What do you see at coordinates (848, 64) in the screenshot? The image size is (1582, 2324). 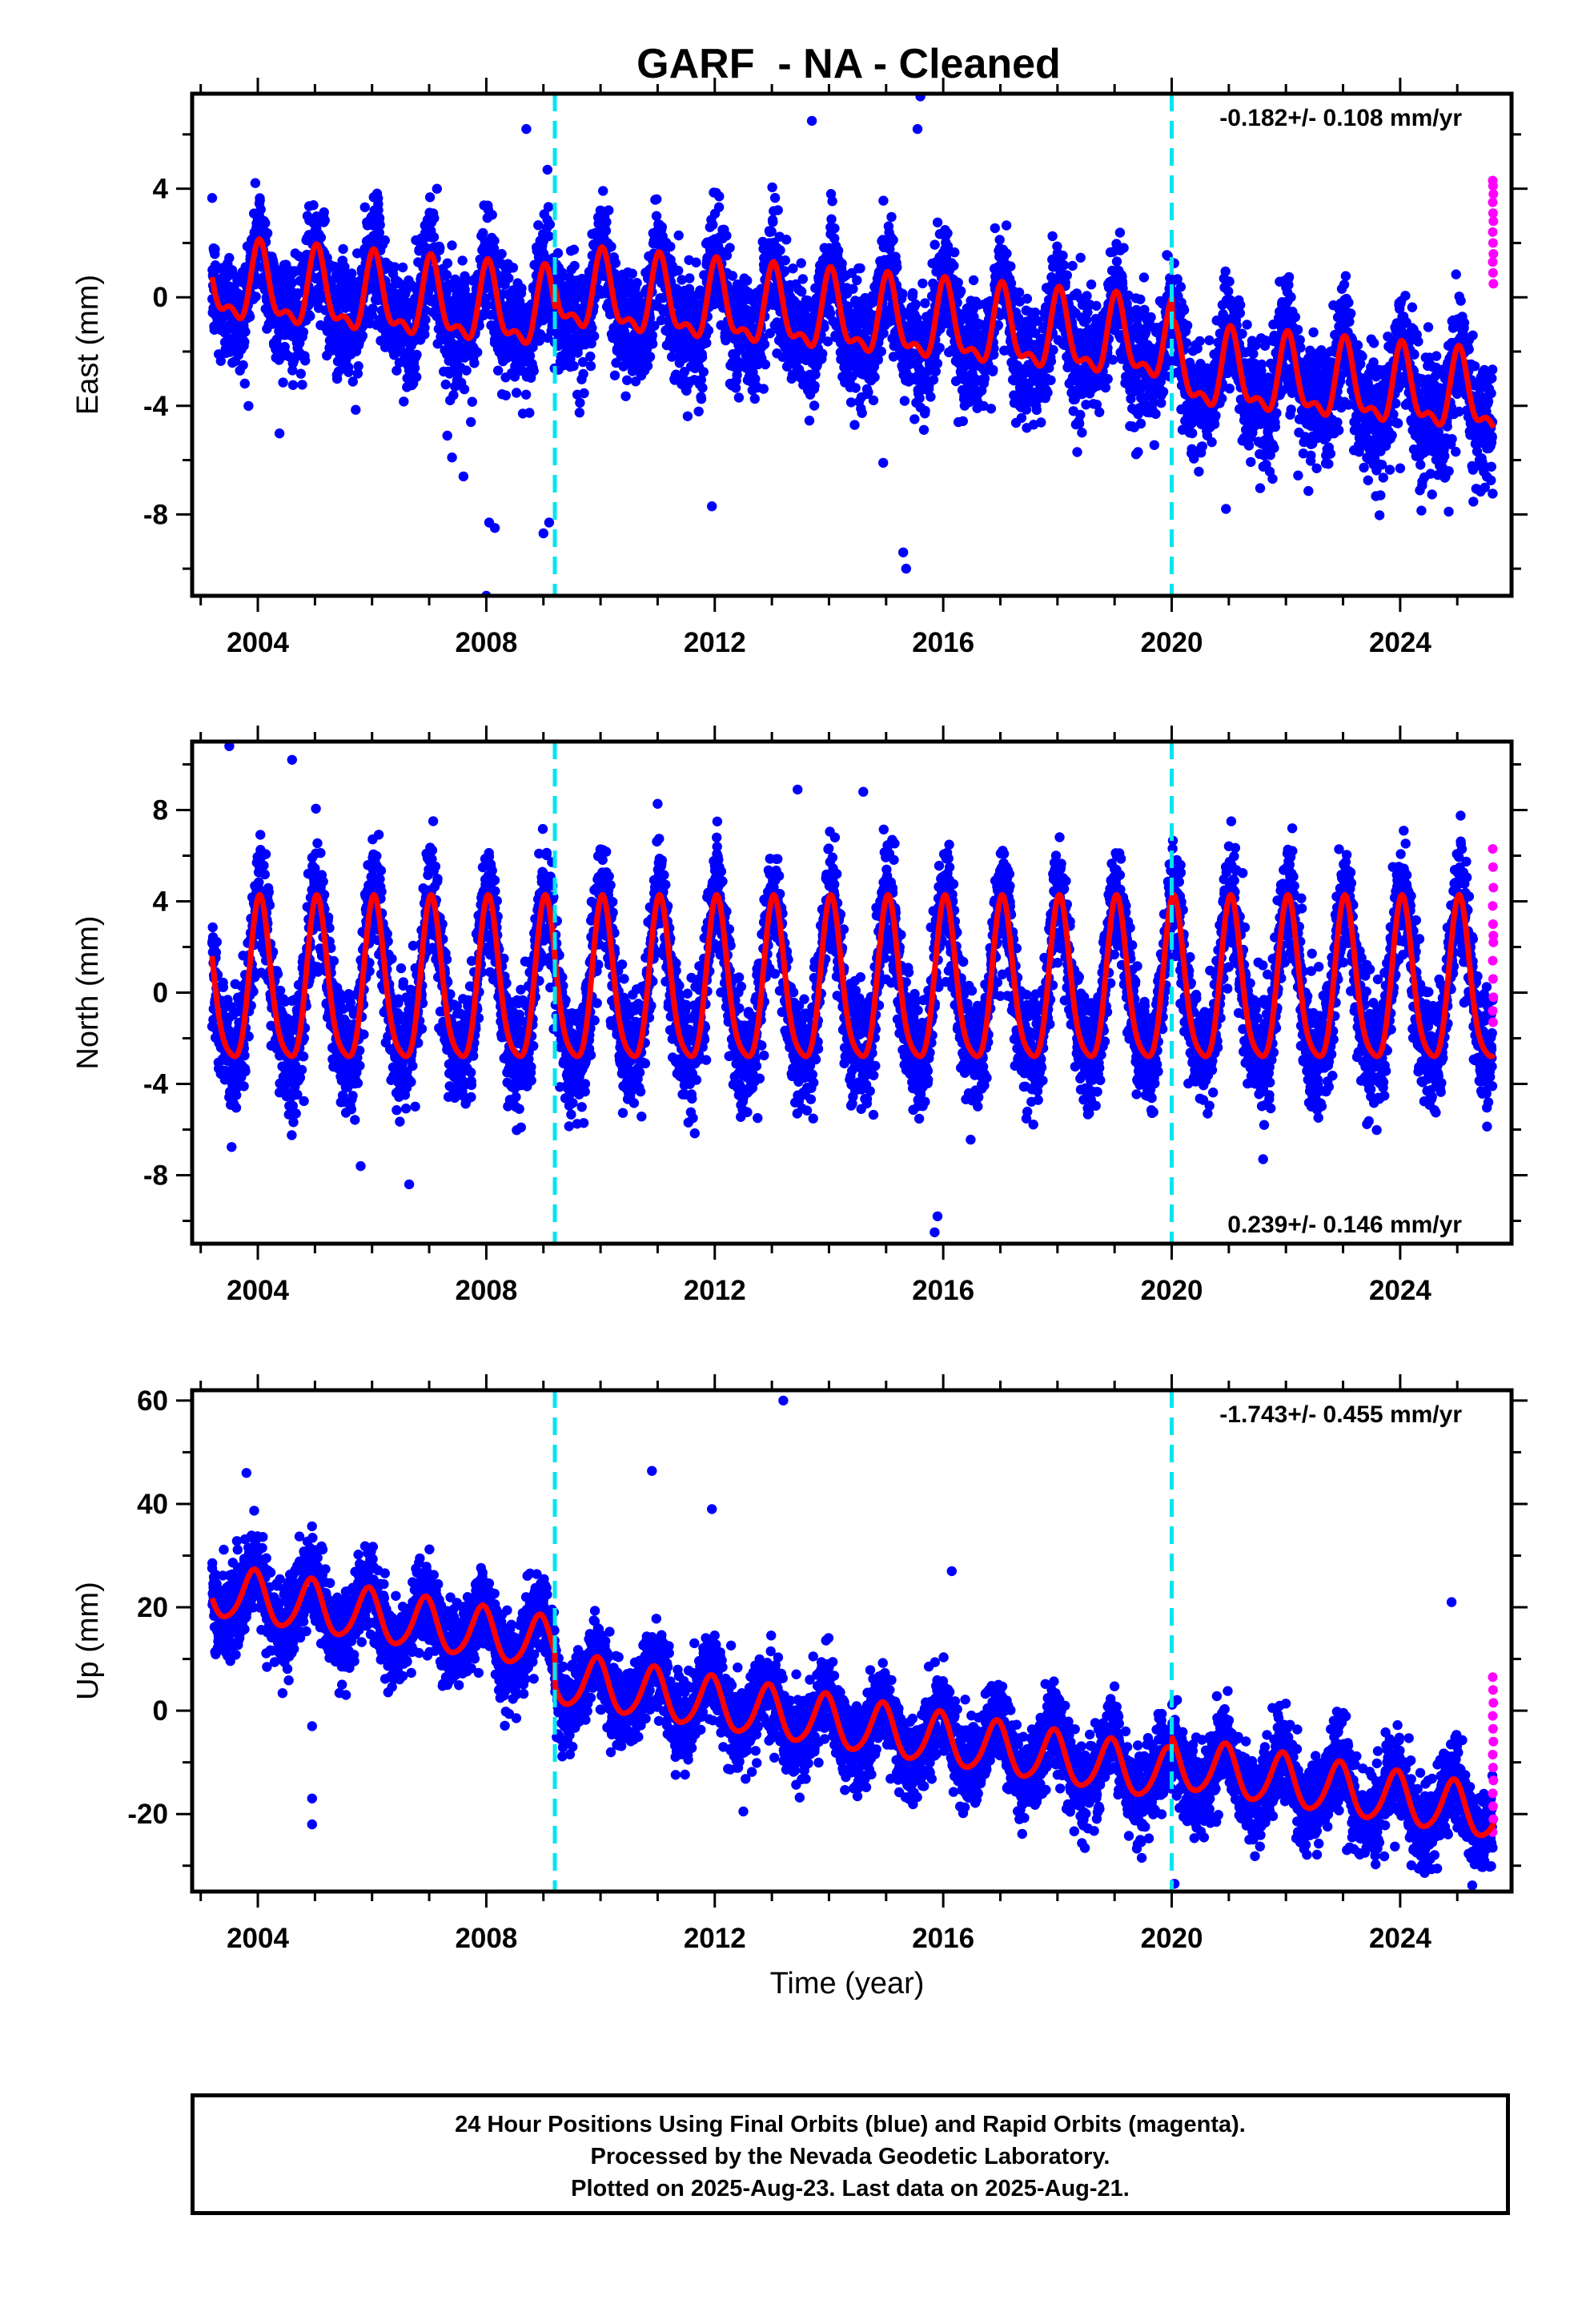 I see `chart-title: GARF - NA - Cleaned` at bounding box center [848, 64].